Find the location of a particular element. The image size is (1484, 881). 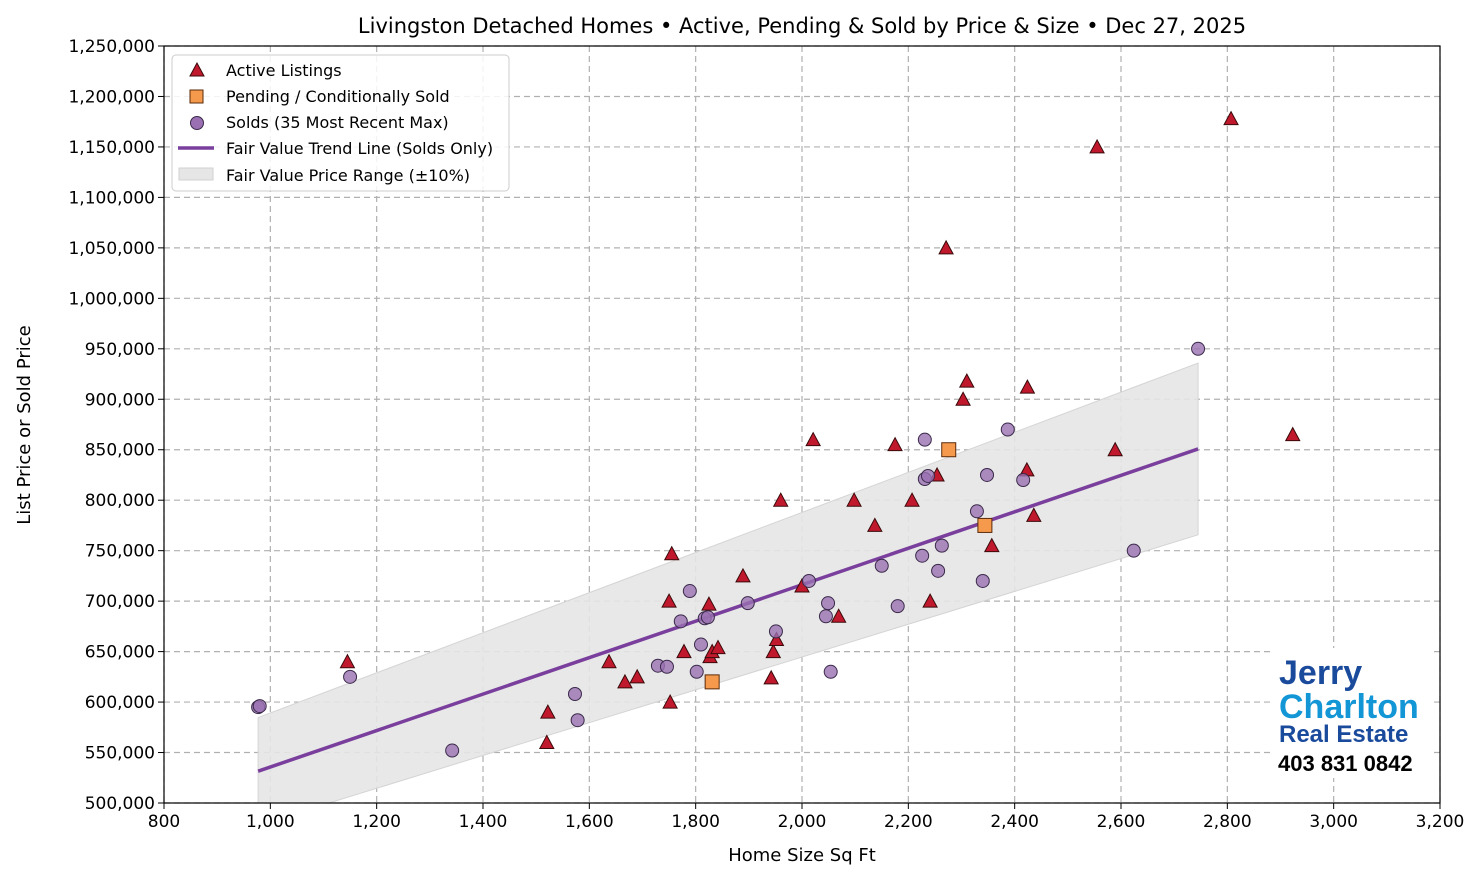

x-tick-label: 2,600 is located at coordinates (1121, 822).